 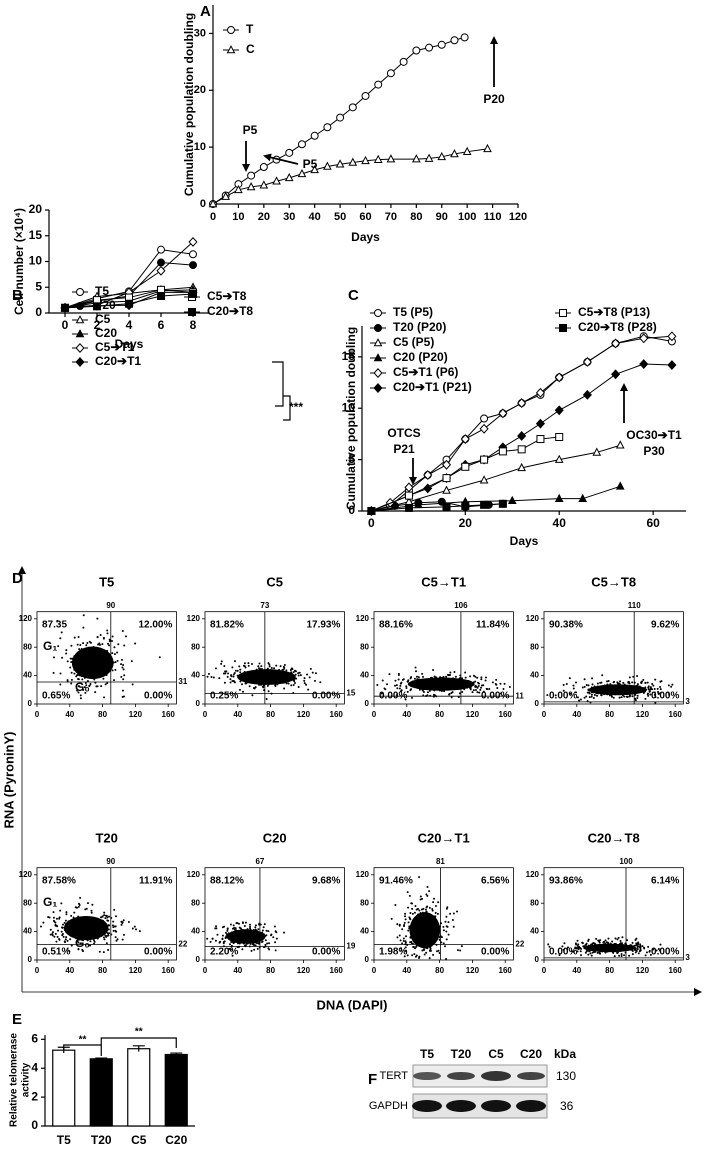 I want to click on row-label: TERT, so click(x=393, y=1076).